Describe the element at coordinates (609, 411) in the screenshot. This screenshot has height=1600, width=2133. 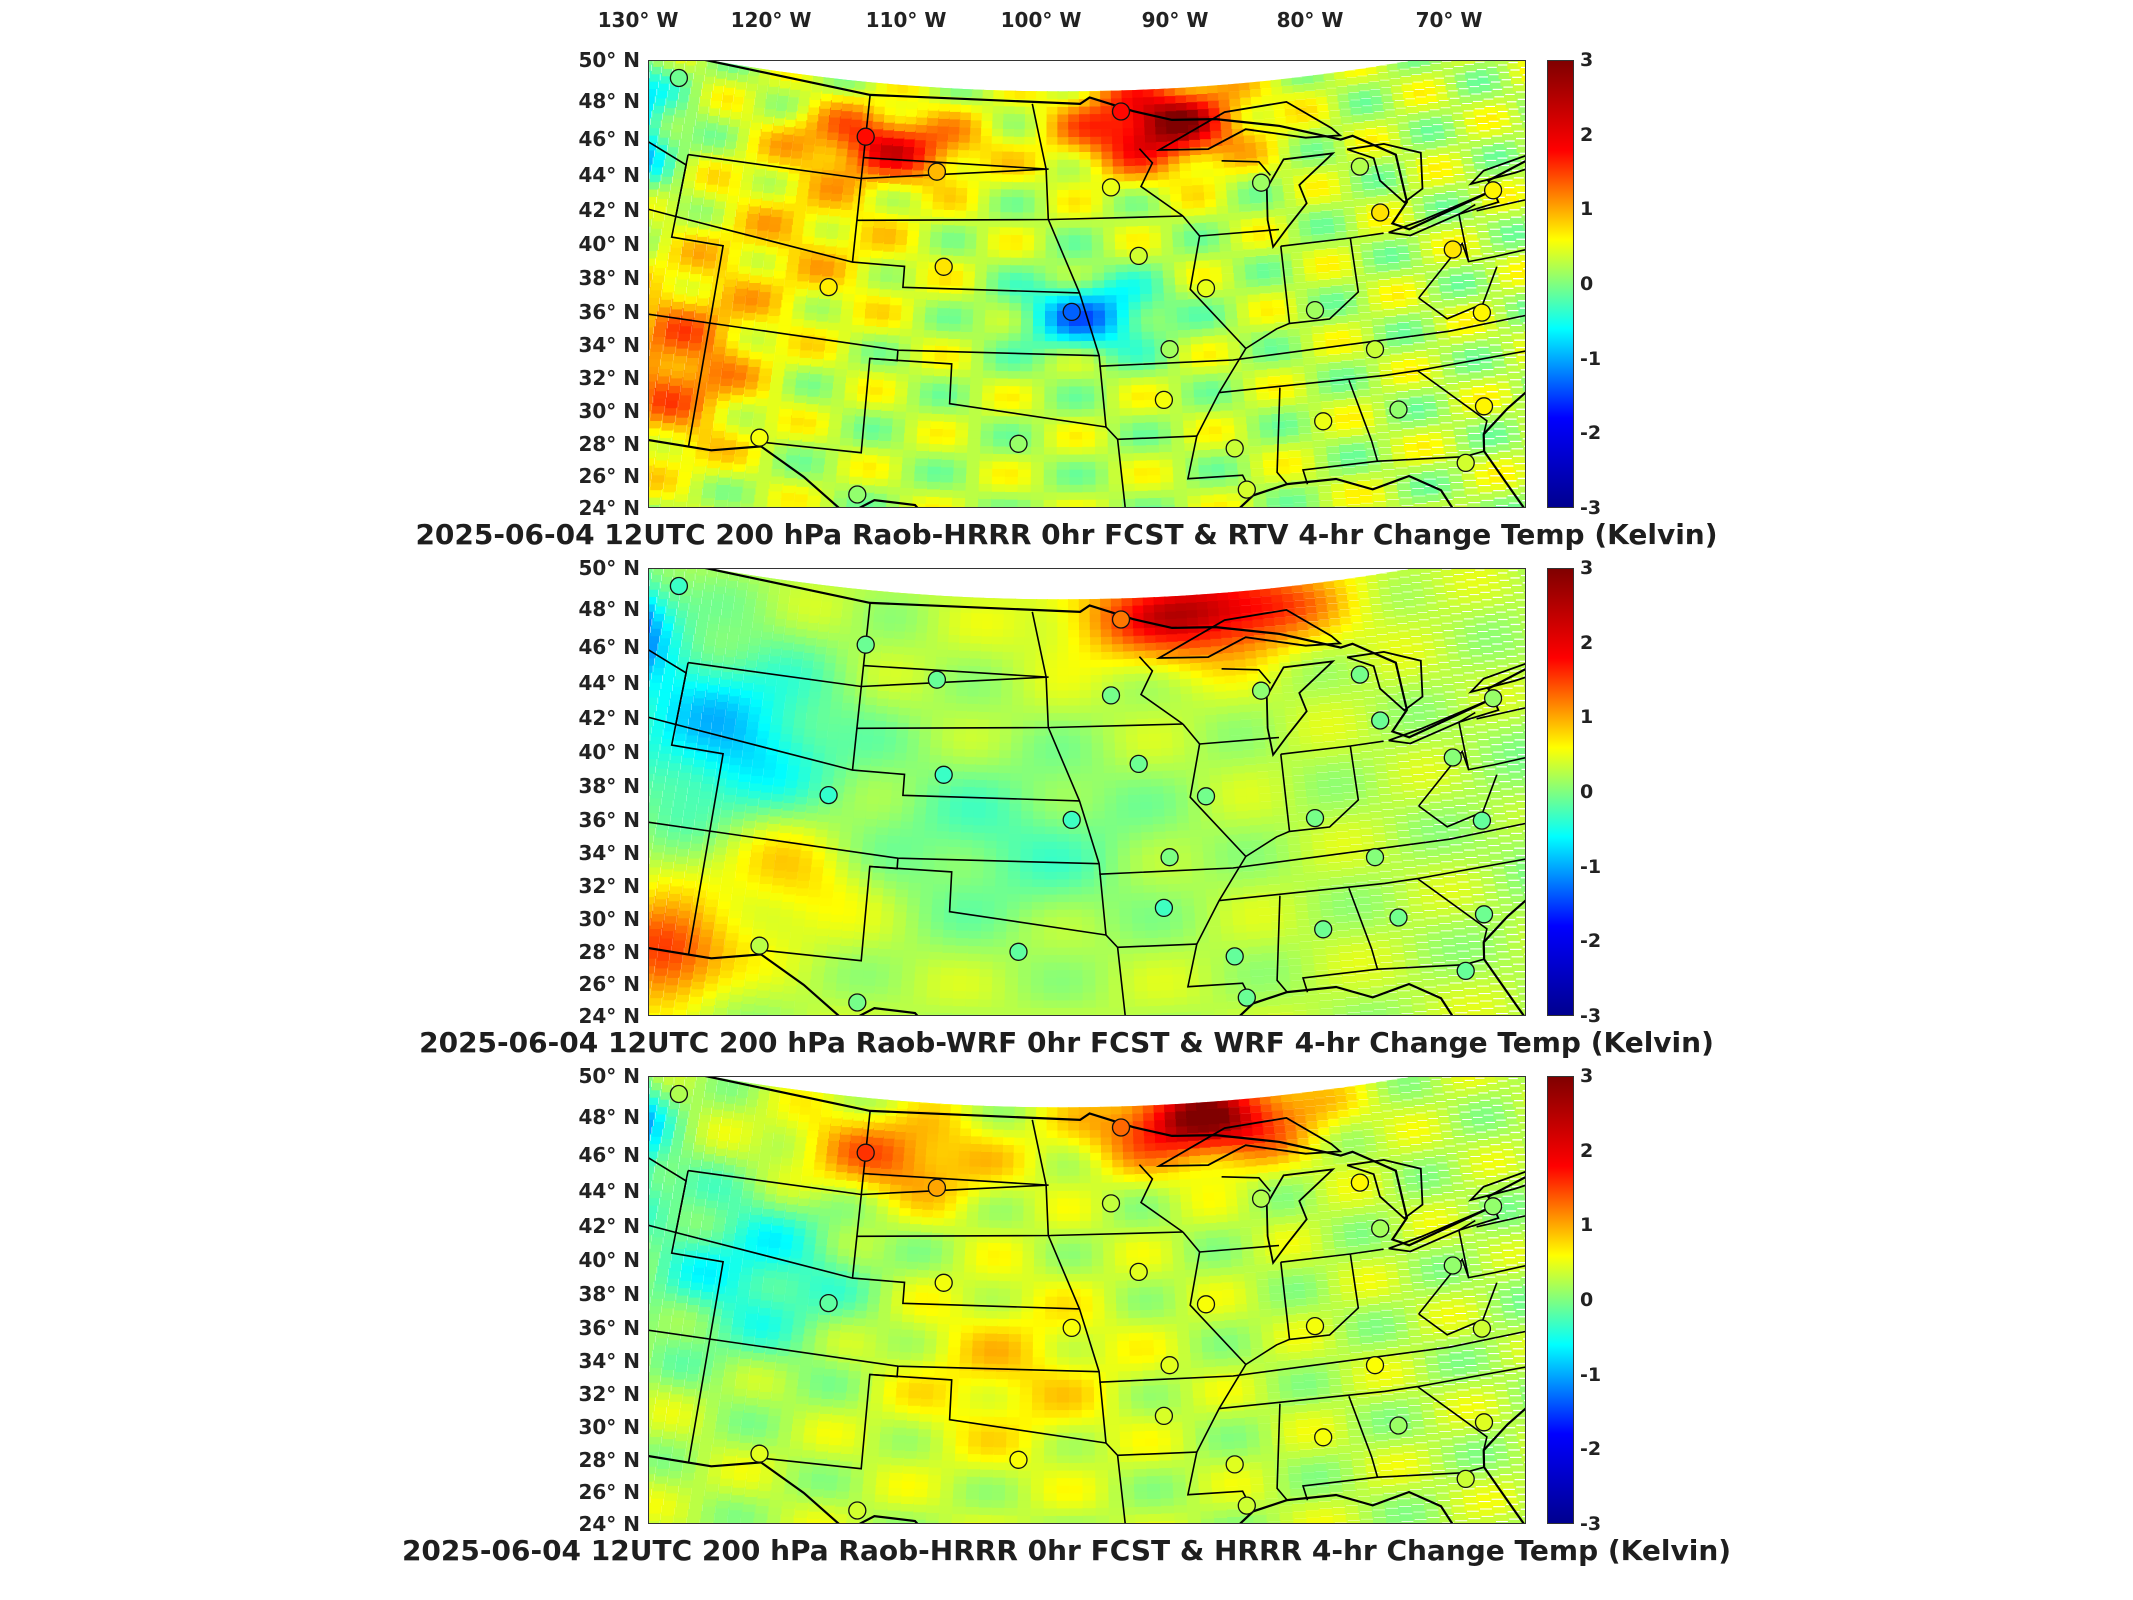
I see `latitude-tick-label: 30° N` at that location.